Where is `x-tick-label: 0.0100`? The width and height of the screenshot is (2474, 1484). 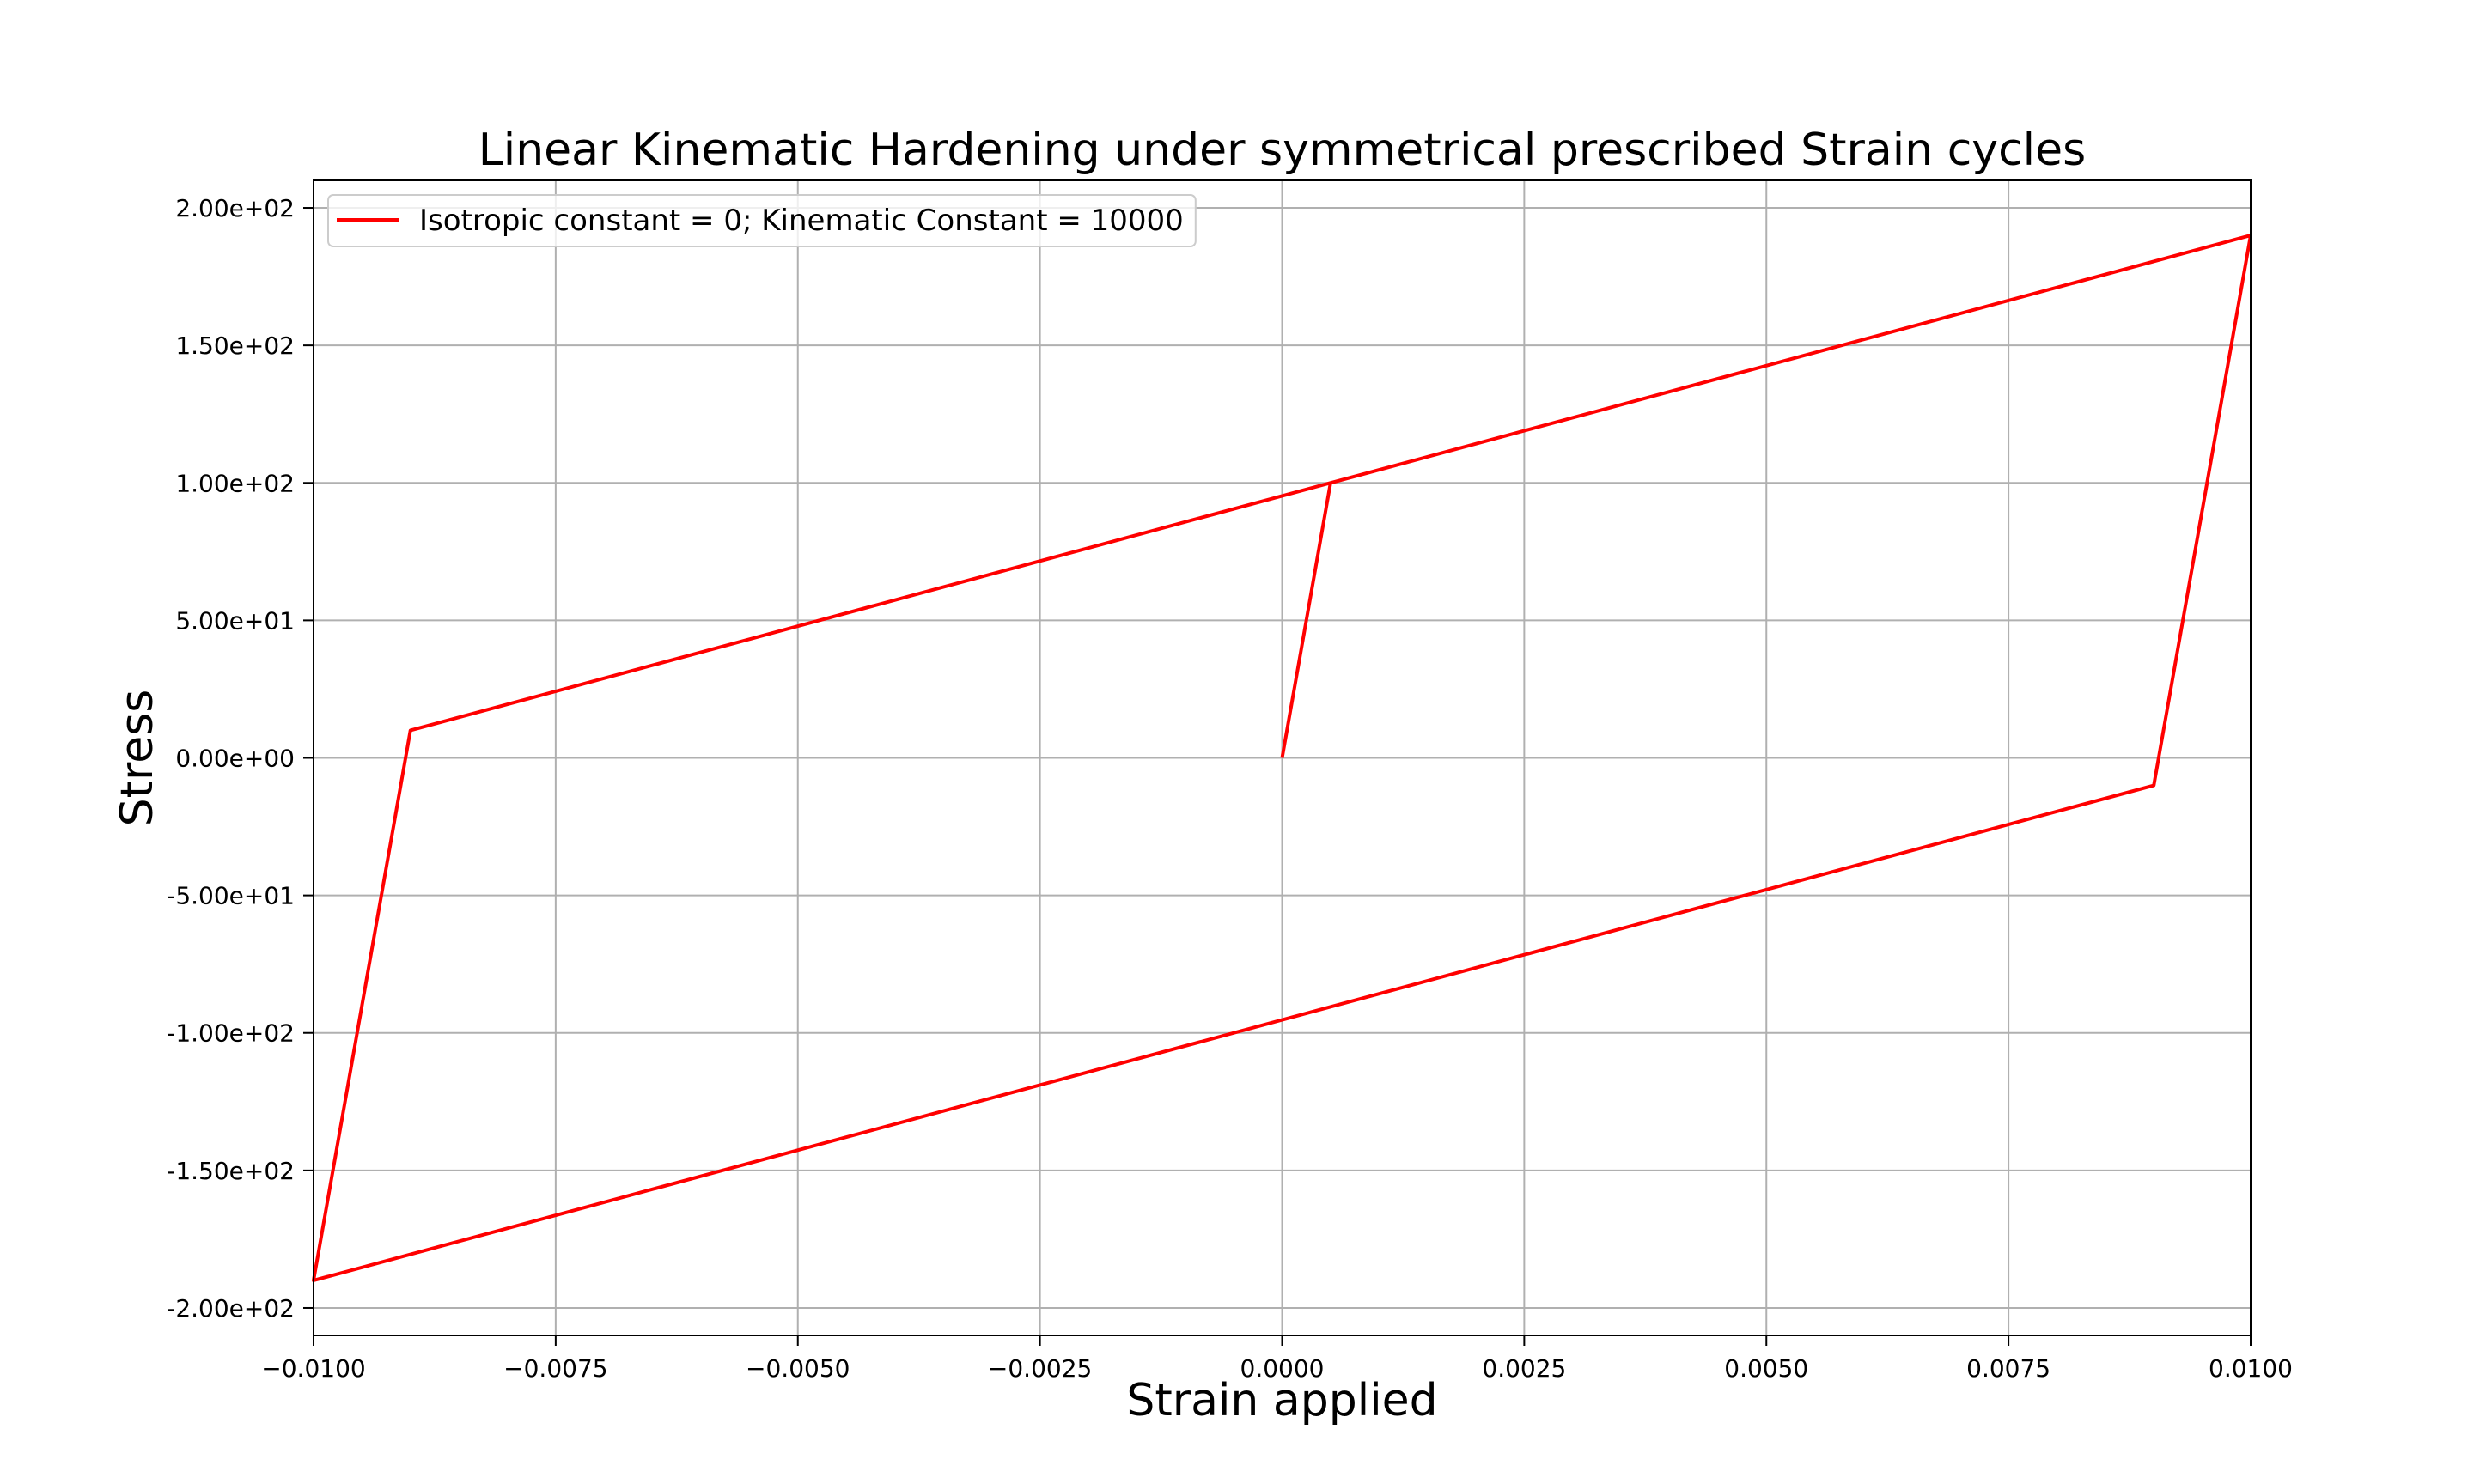 x-tick-label: 0.0100 is located at coordinates (2251, 1368).